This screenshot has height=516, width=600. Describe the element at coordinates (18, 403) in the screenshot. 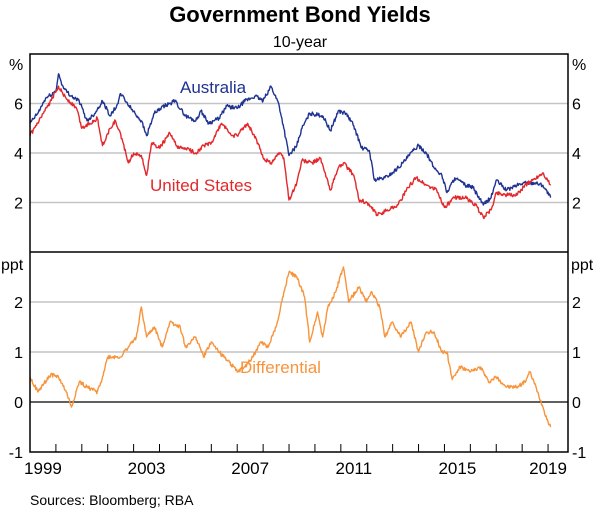

I see `y-tick-label-left: 0` at that location.